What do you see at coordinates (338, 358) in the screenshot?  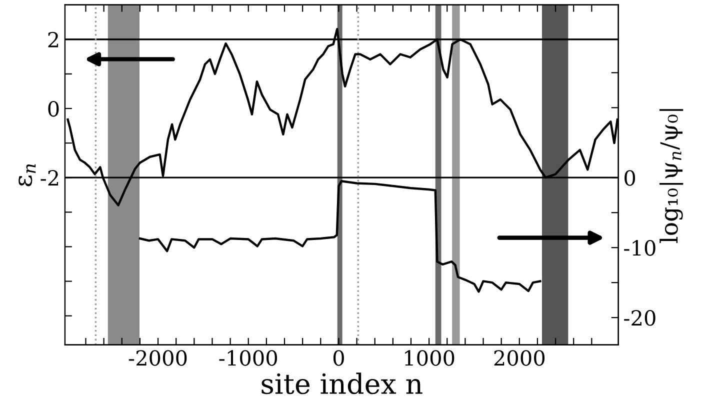 I see `x-tick-label: 0` at bounding box center [338, 358].